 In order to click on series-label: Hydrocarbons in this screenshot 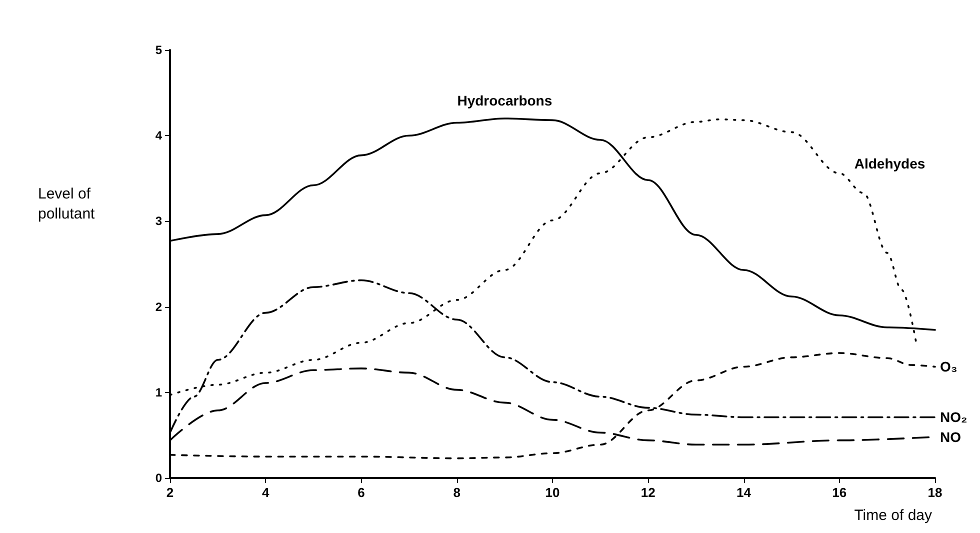, I will do `click(504, 100)`.